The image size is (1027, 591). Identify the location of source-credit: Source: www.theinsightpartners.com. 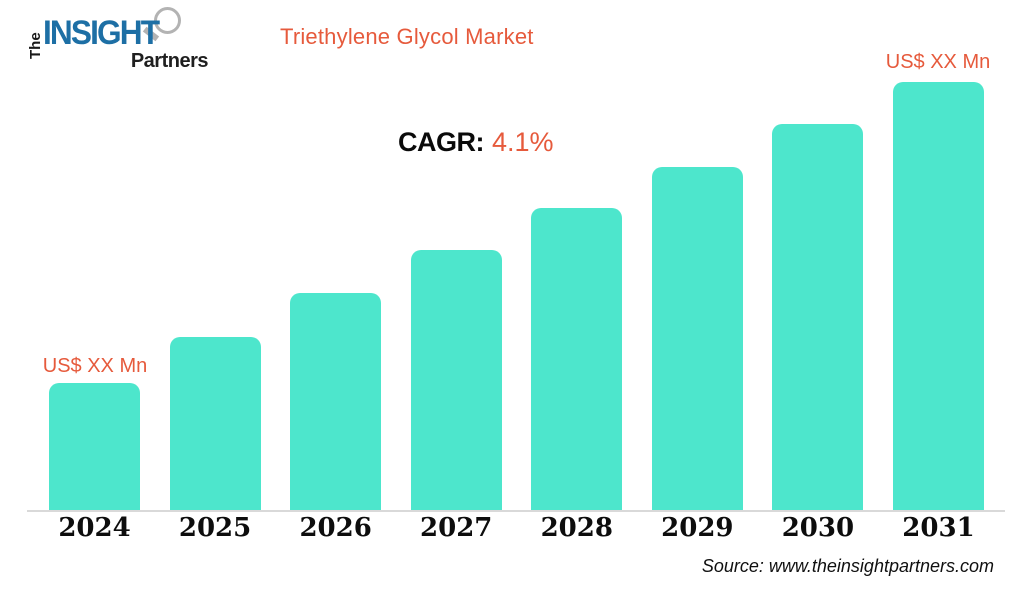
(847, 566).